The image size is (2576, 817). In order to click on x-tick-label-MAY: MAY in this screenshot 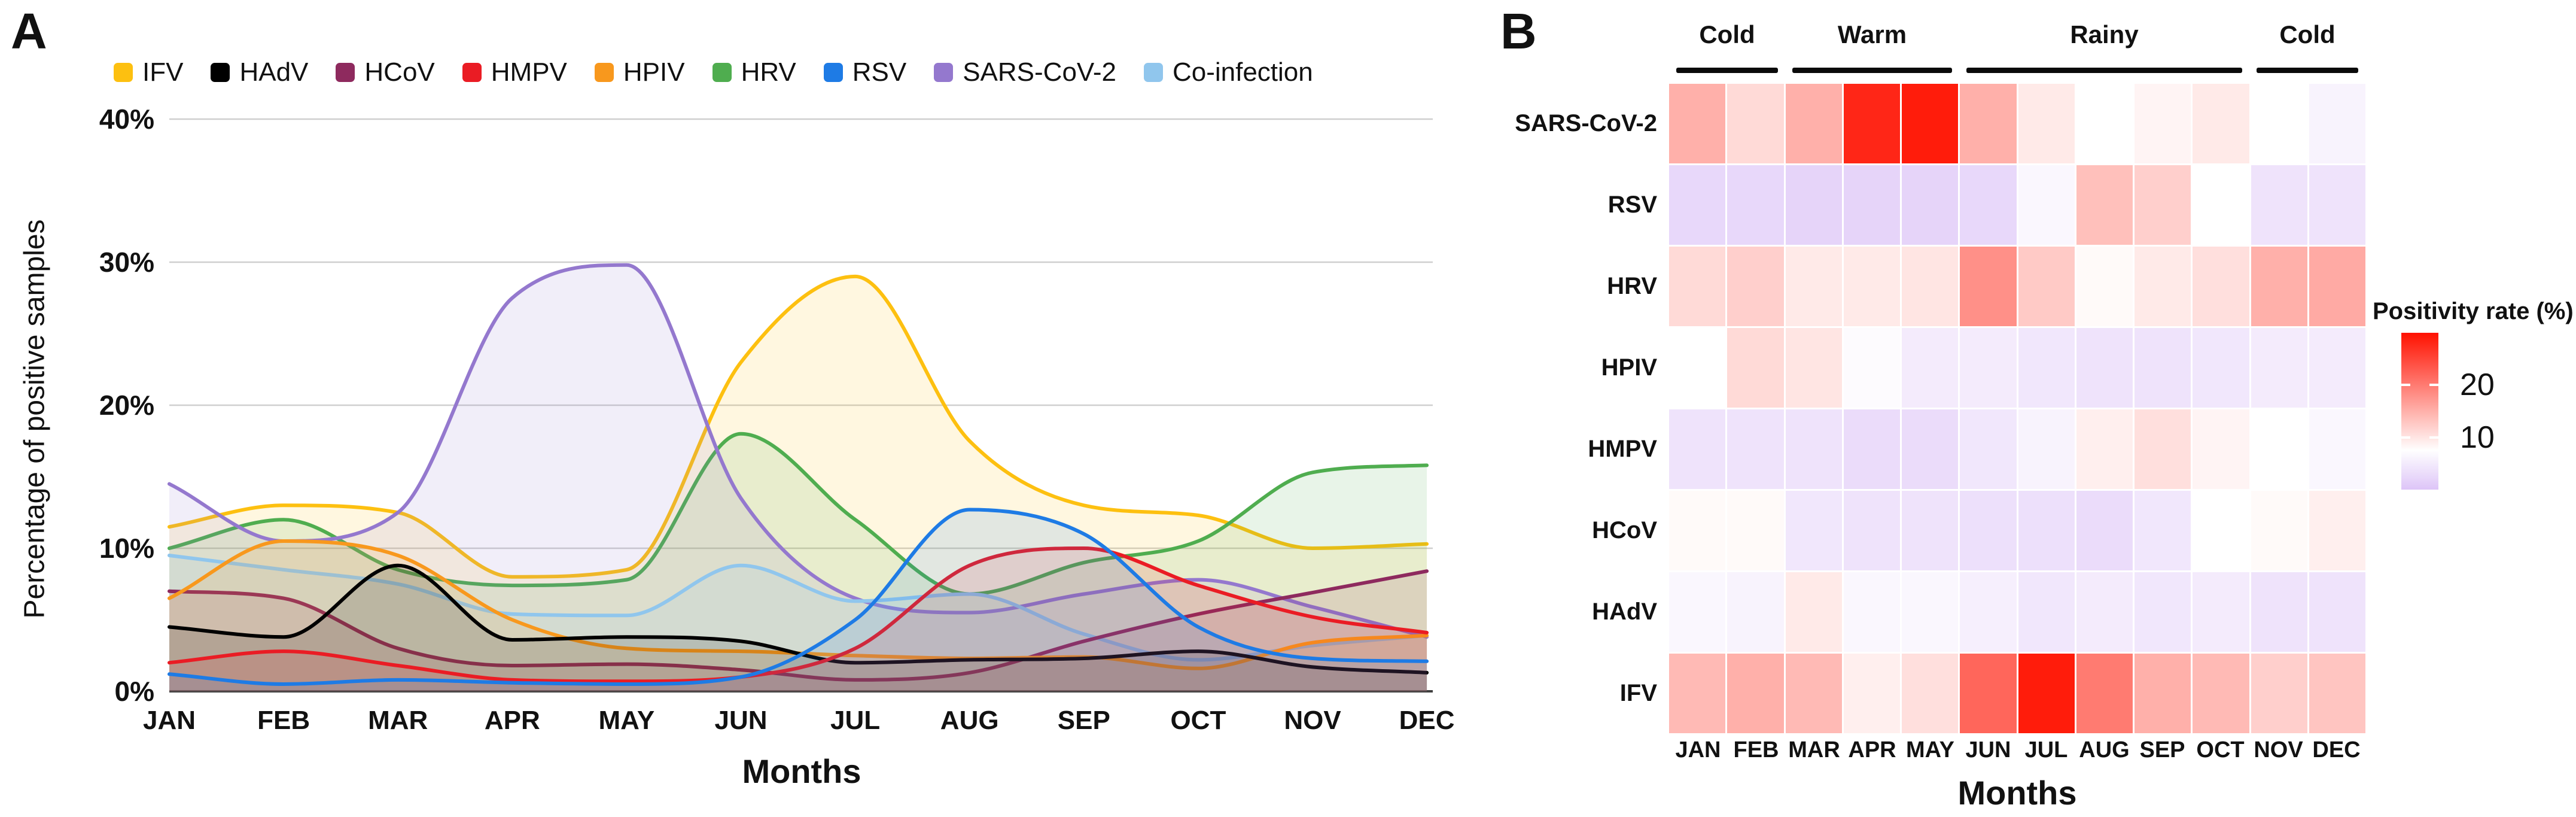, I will do `click(627, 720)`.